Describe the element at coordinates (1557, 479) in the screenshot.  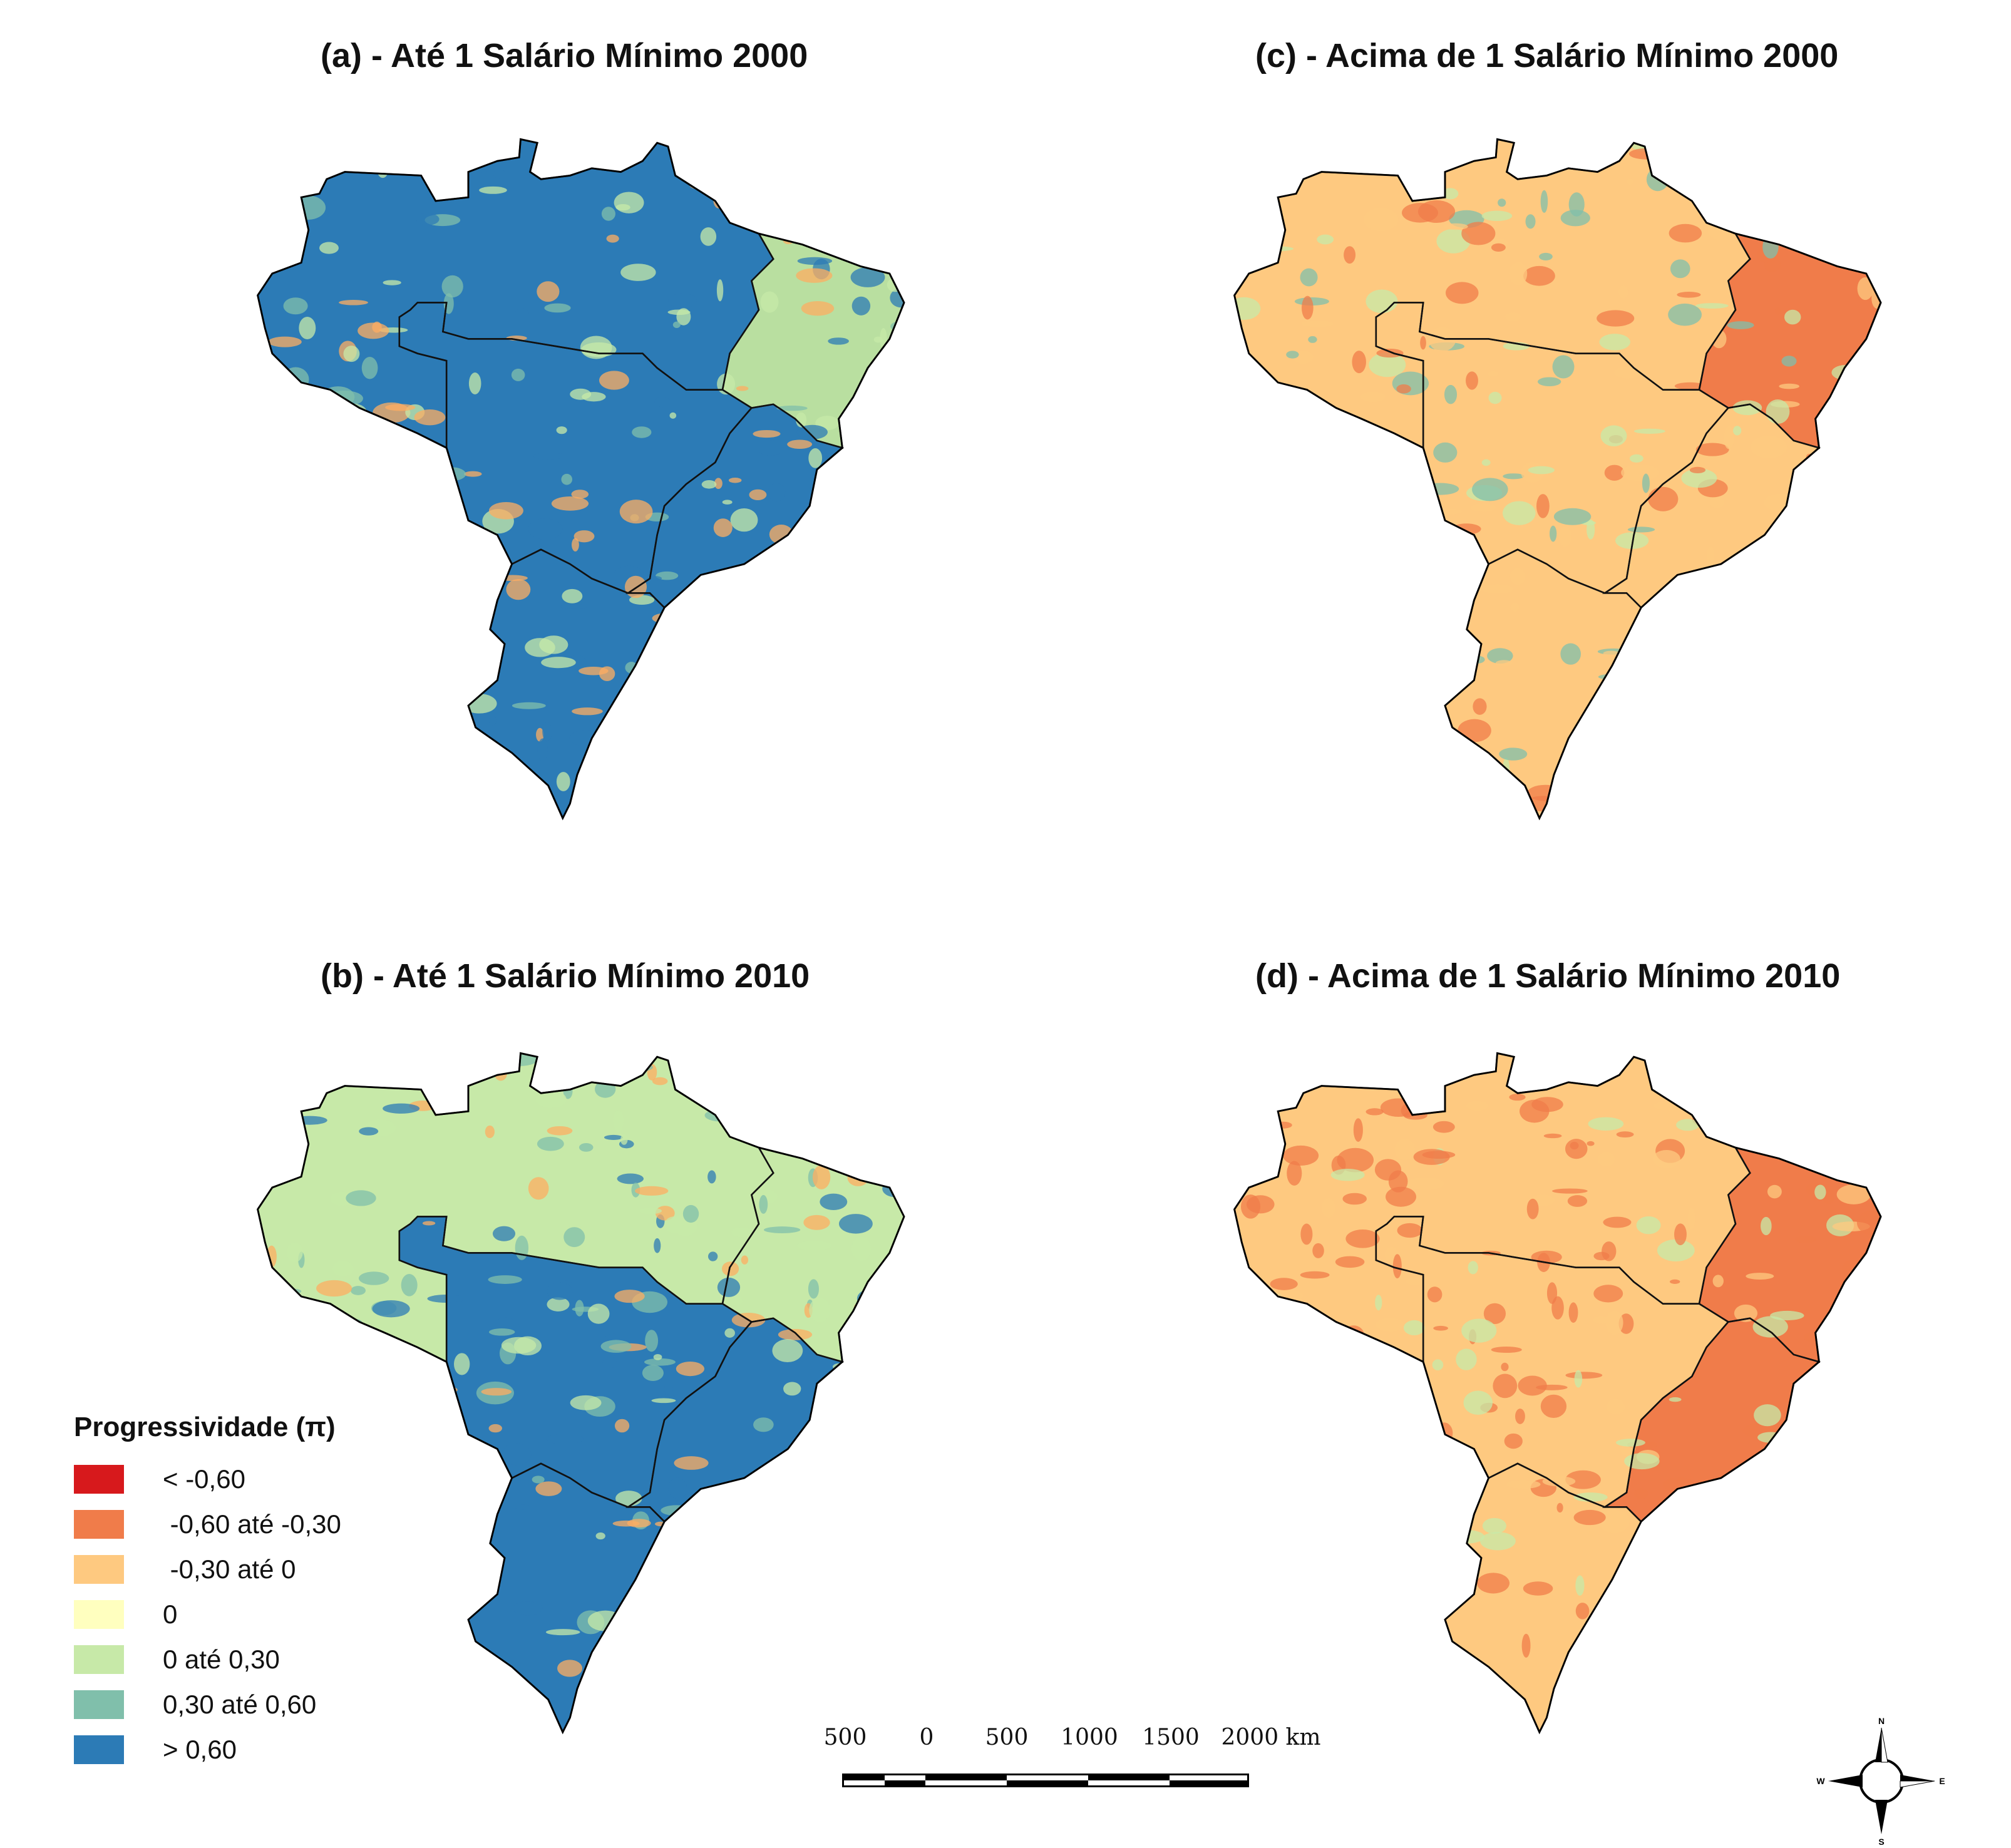
I see `map-panel-c` at that location.